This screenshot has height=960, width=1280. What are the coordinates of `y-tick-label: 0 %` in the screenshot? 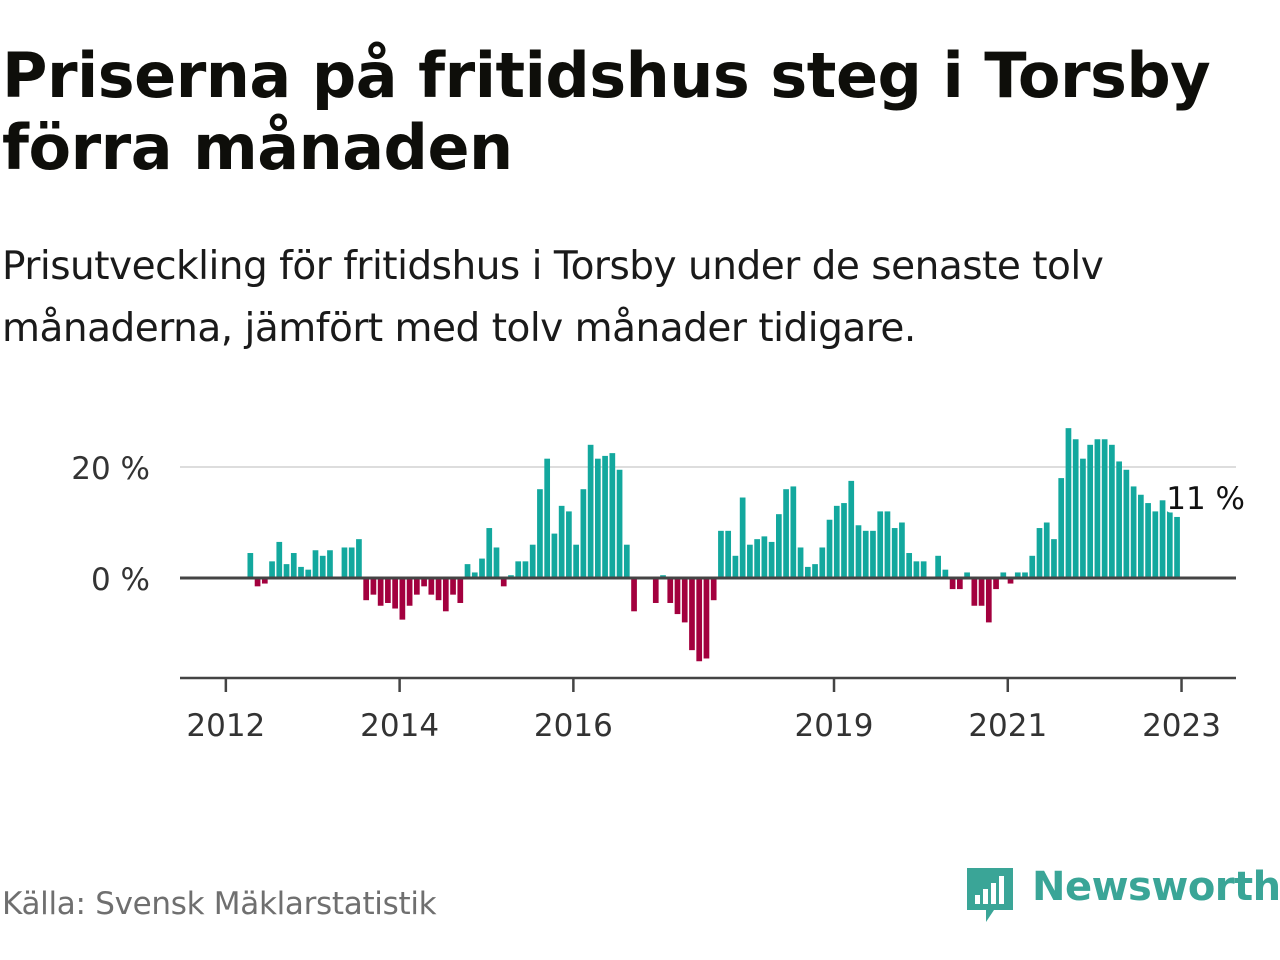 It's located at (120, 580).